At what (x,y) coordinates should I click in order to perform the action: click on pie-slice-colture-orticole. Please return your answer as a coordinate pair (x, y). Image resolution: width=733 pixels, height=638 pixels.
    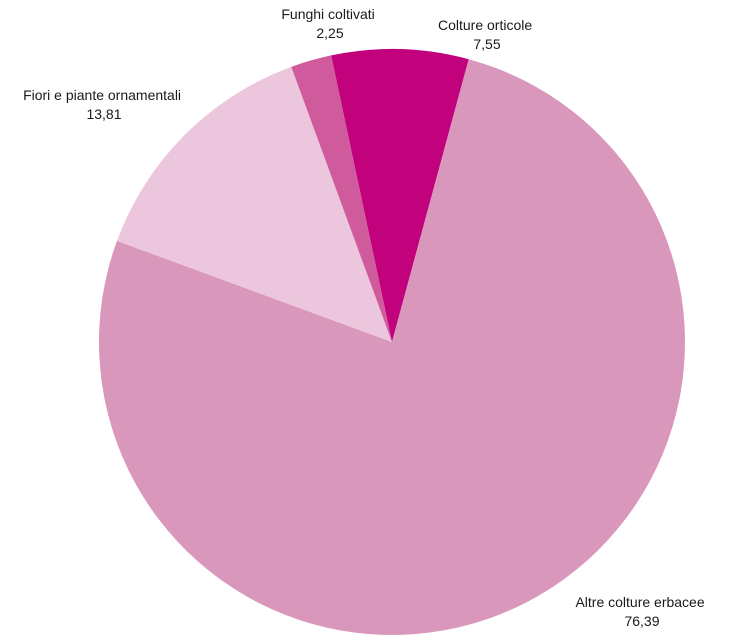
    Looking at the image, I should click on (400, 195).